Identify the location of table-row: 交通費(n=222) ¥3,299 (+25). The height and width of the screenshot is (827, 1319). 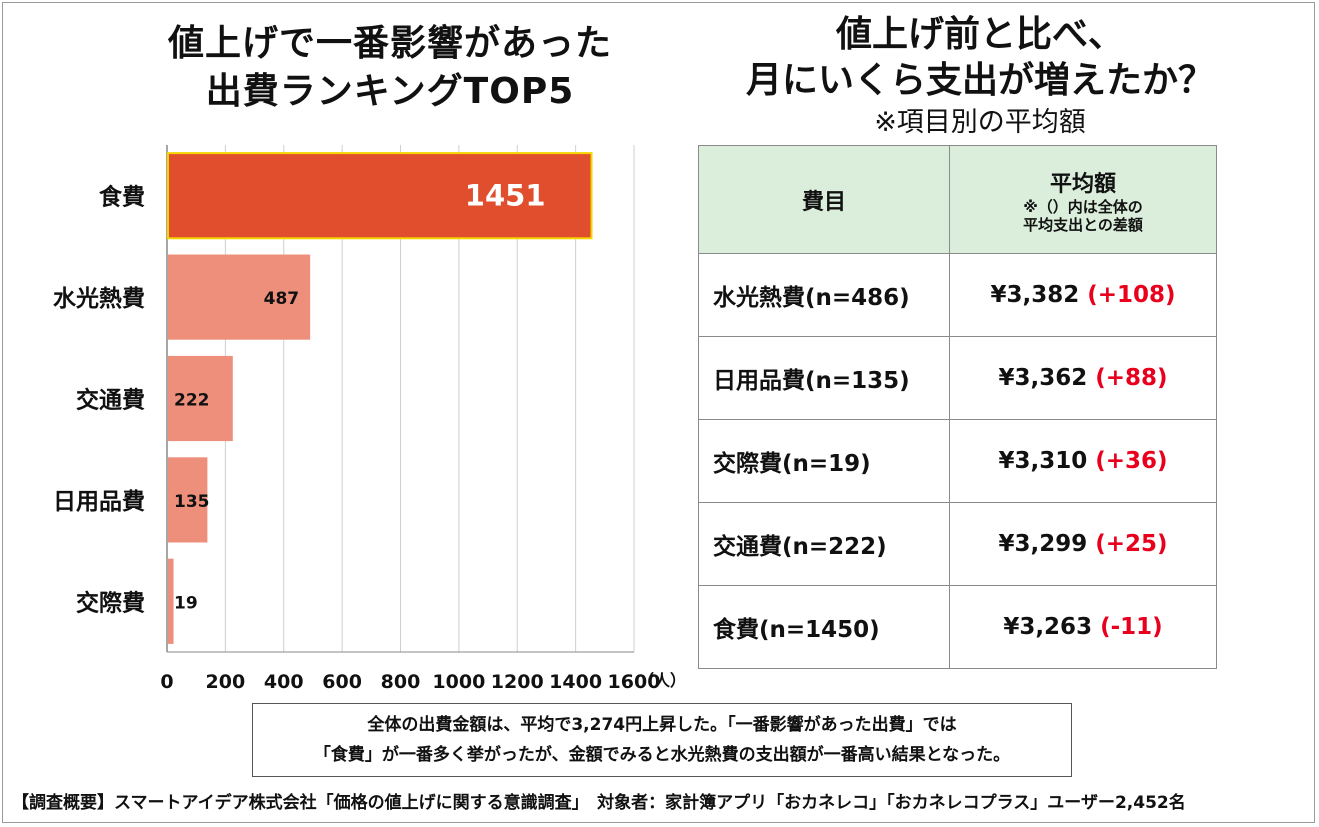
(957, 544).